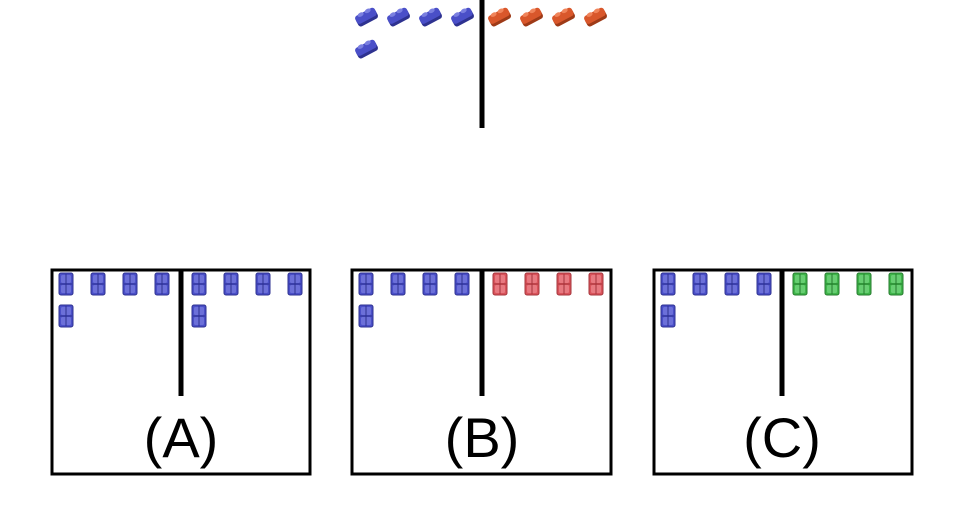 This screenshot has height=531, width=963. Describe the element at coordinates (782, 437) in the screenshot. I see `option-c-label: (C)` at that location.